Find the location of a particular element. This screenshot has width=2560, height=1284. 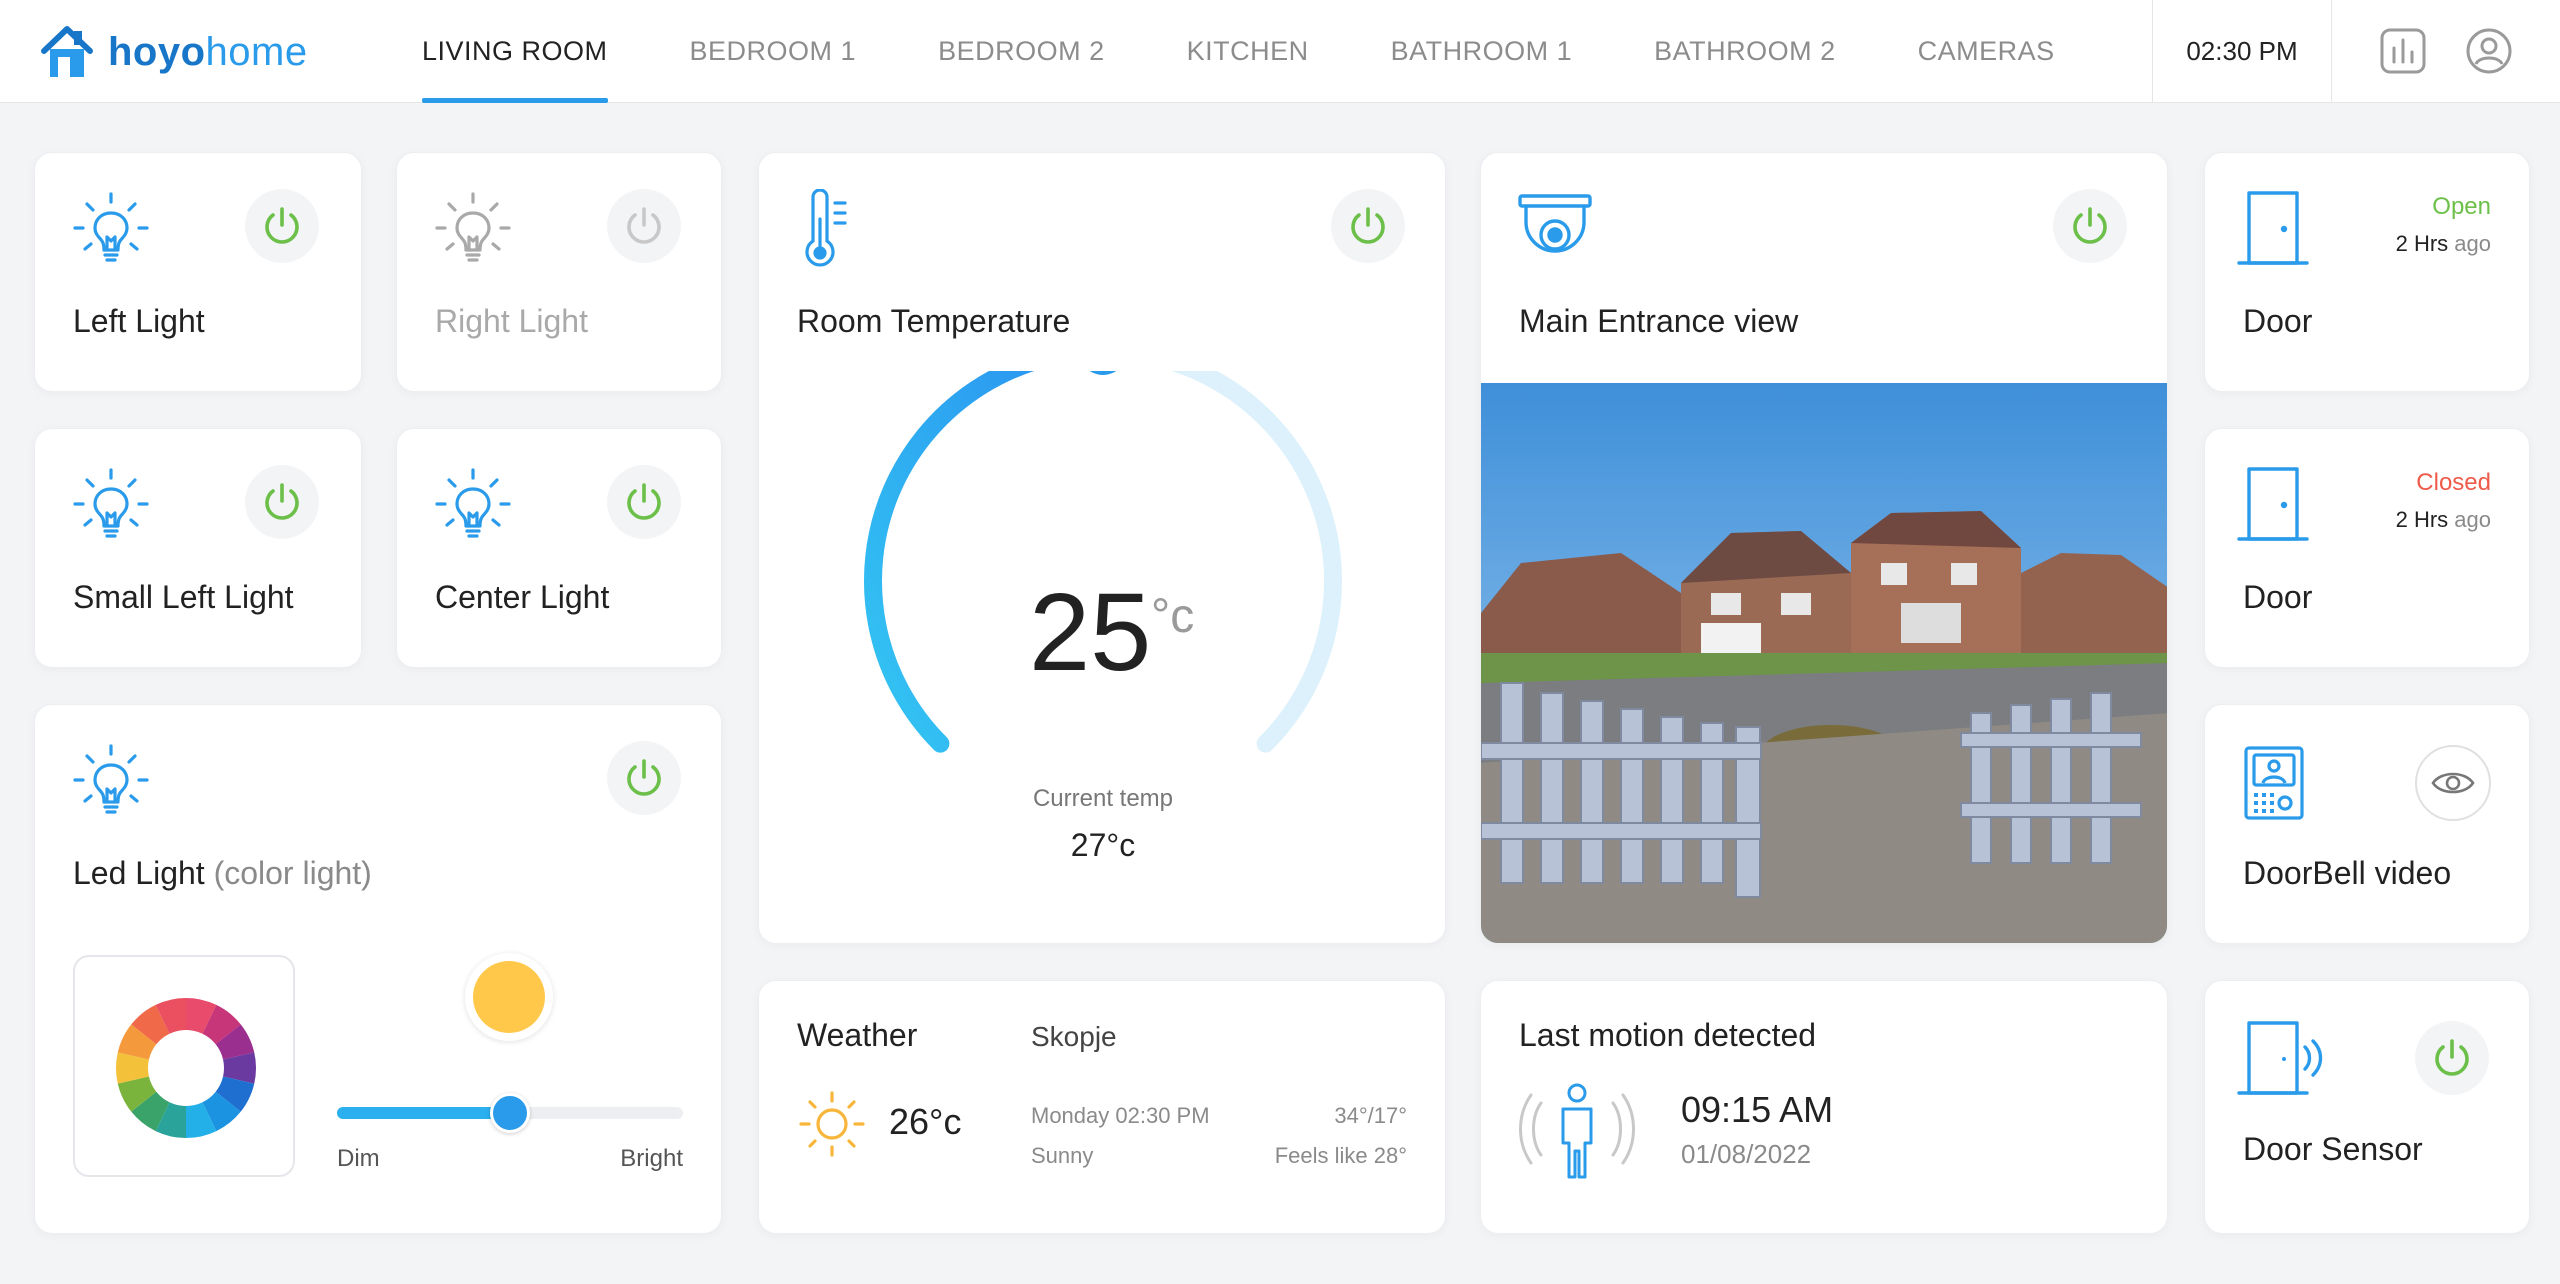

light-name: Right Light is located at coordinates (511, 321).